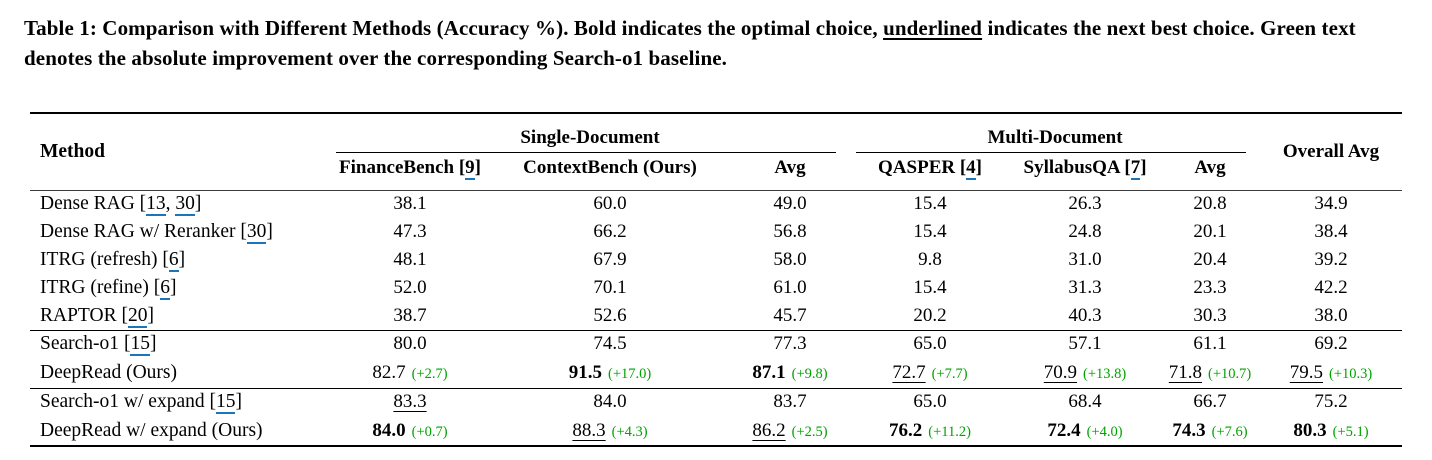  What do you see at coordinates (610, 260) in the screenshot?
I see `score-cell: 67.9` at bounding box center [610, 260].